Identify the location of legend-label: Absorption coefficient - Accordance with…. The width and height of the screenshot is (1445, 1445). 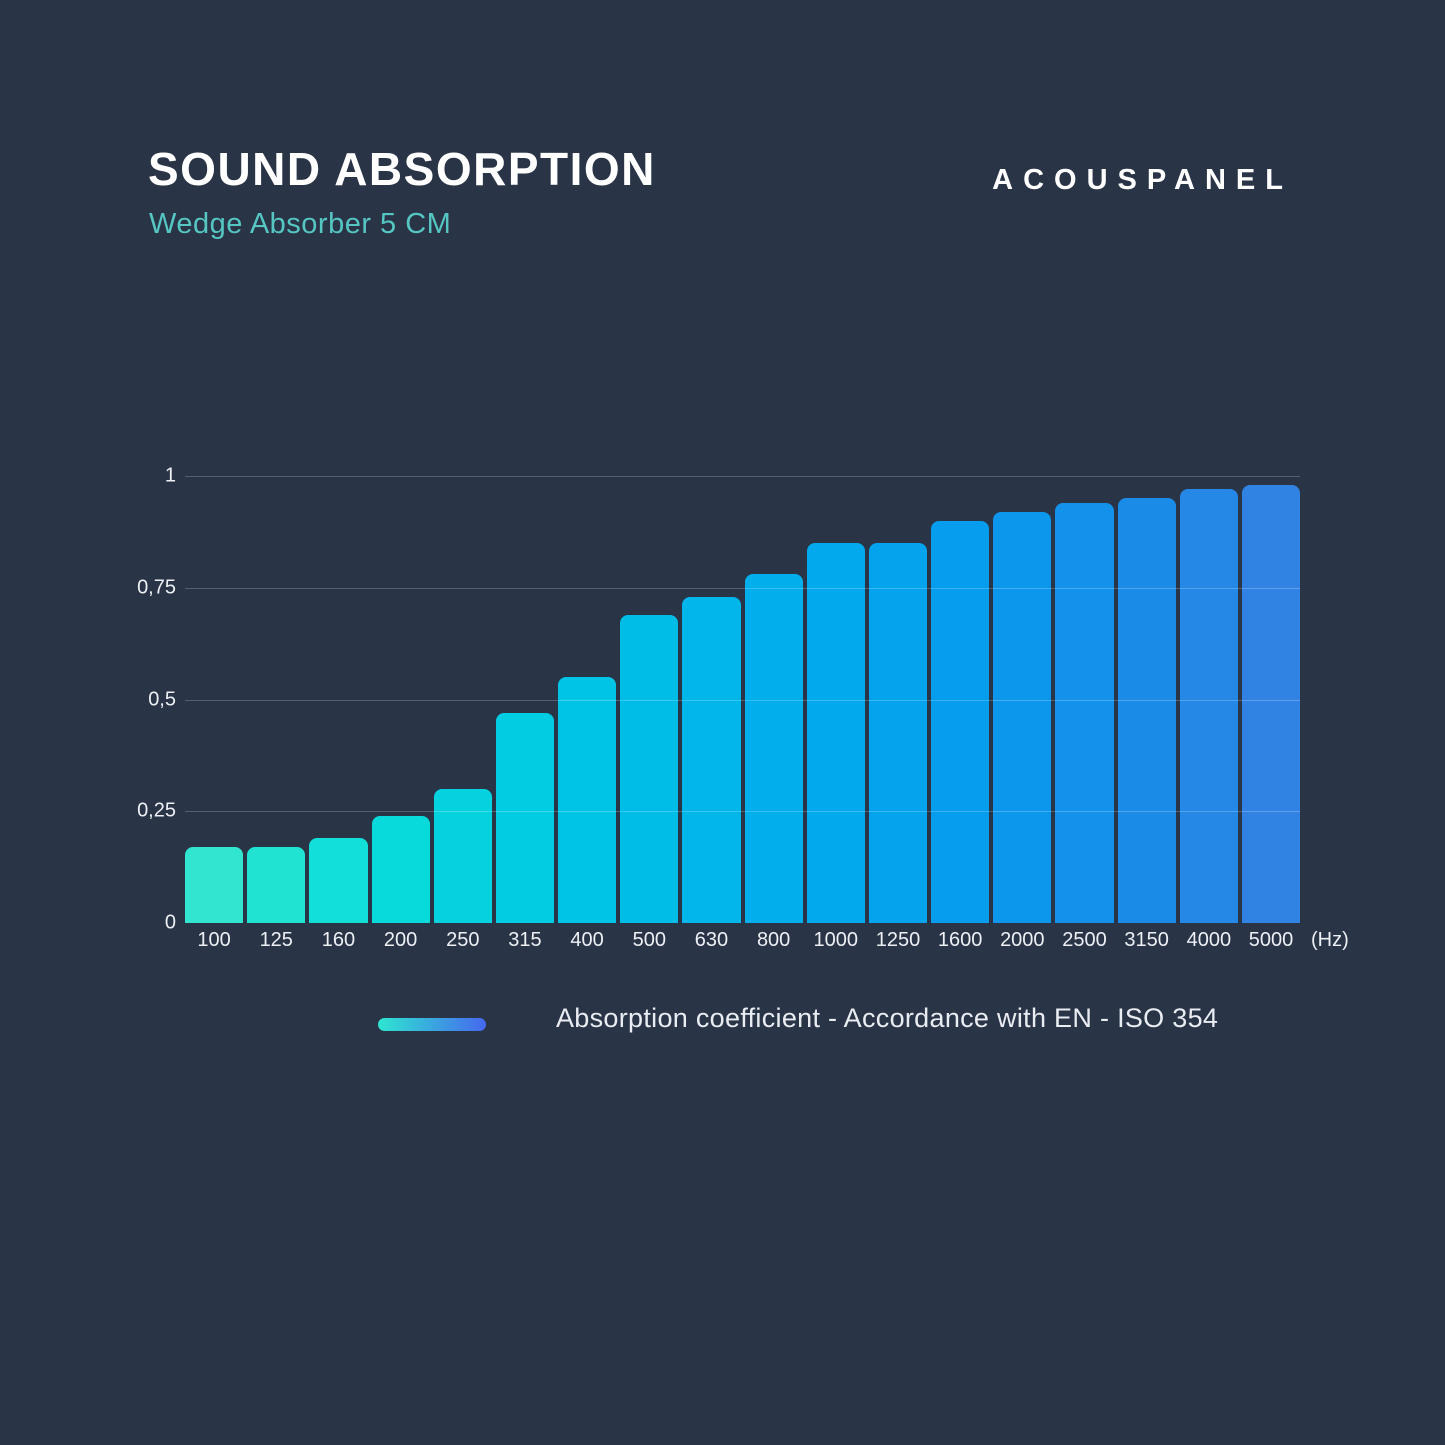
(887, 1018).